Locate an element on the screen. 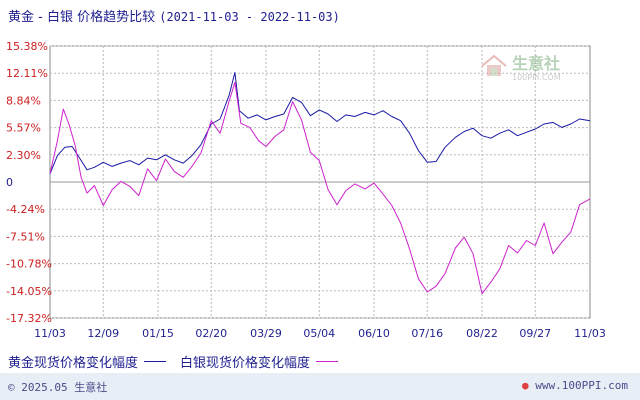 Image resolution: width=640 pixels, height=400 pixels. x-tick-label: 08/22 is located at coordinates (482, 333).